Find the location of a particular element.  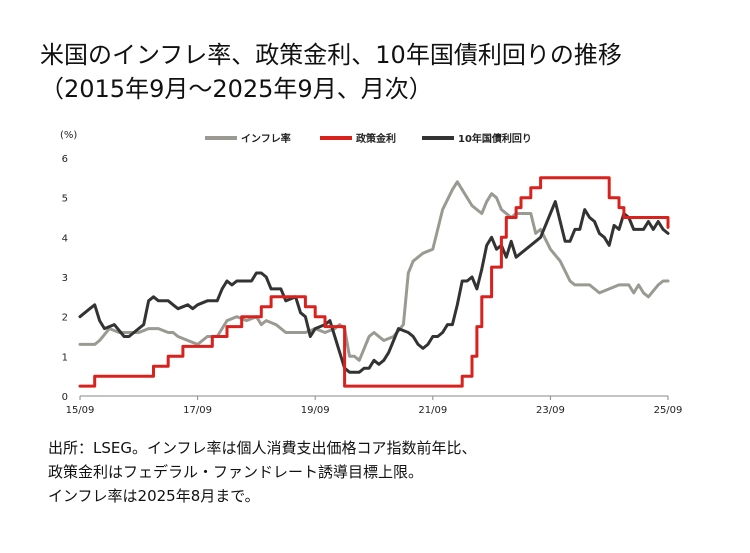

y-axis-label: (%) is located at coordinates (68, 135).